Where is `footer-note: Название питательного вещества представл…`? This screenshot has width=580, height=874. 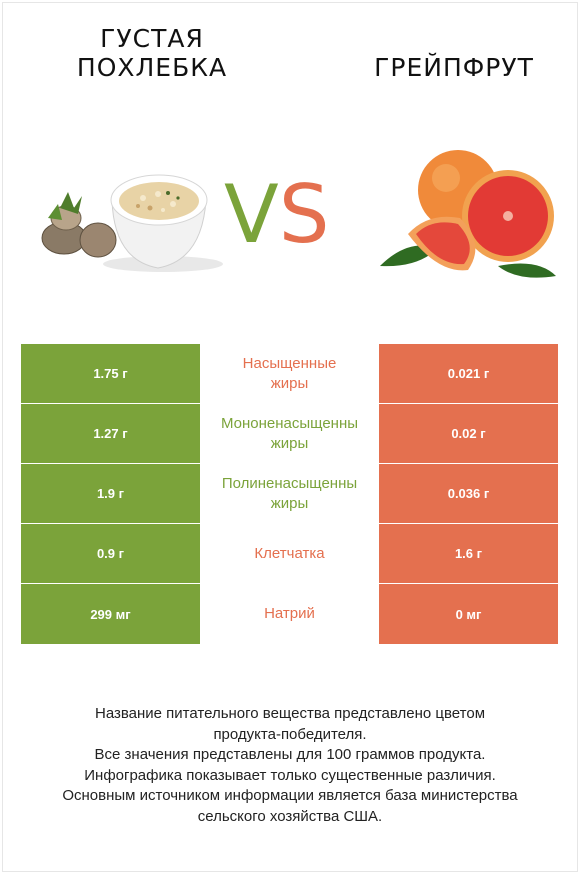
footer-note: Название питательного вещества представл… is located at coordinates (290, 765).